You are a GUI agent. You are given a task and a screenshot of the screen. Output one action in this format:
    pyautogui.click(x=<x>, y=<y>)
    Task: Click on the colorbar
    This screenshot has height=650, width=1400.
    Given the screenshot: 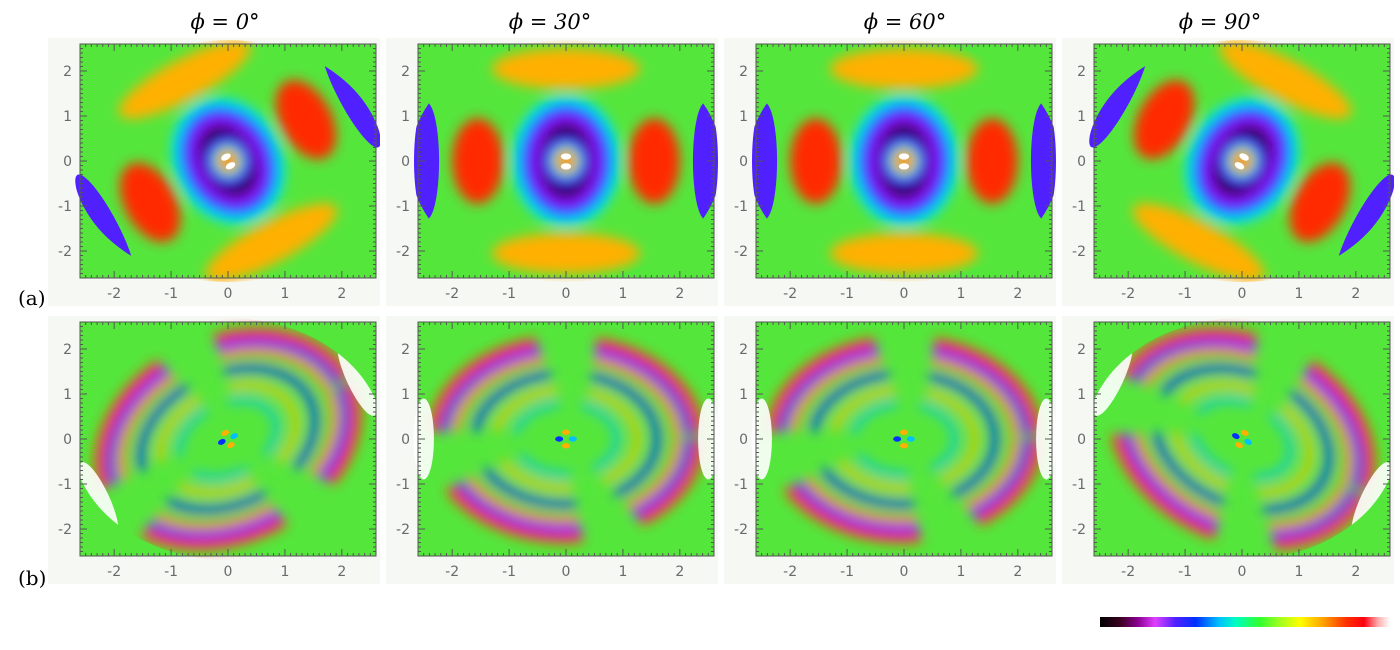 What is the action you would take?
    pyautogui.click(x=1245, y=622)
    